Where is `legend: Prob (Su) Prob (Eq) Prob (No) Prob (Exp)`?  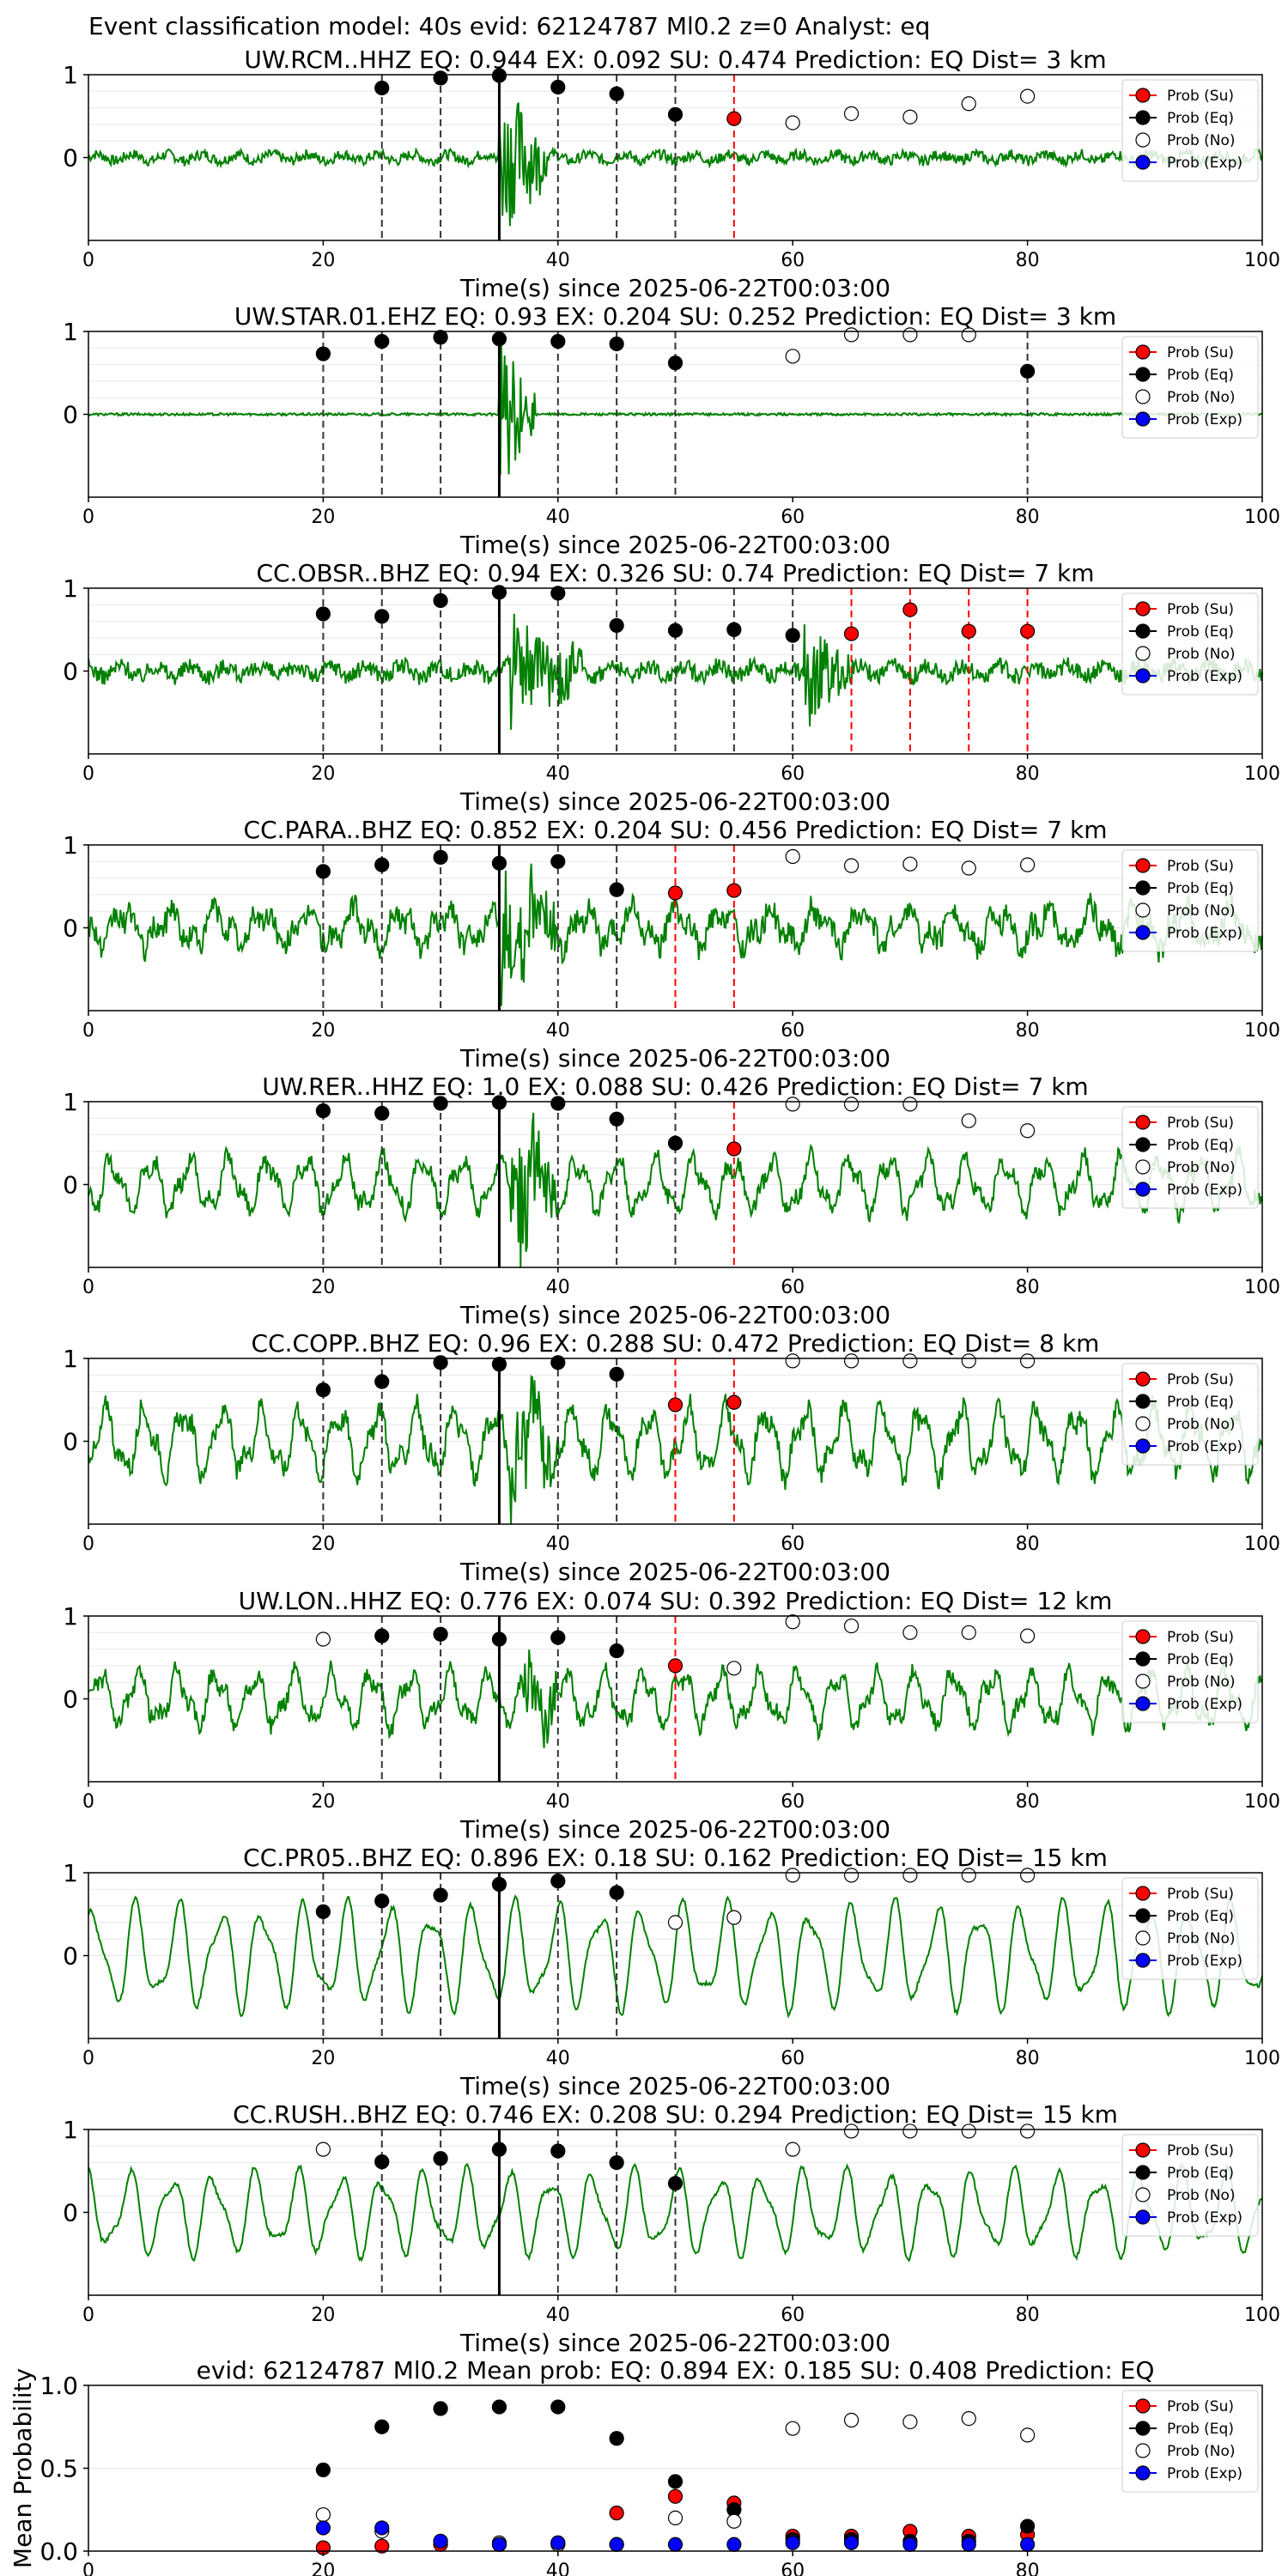
legend: Prob (Su) Prob (Eq) Prob (No) Prob (Exp) is located at coordinates (1190, 2441).